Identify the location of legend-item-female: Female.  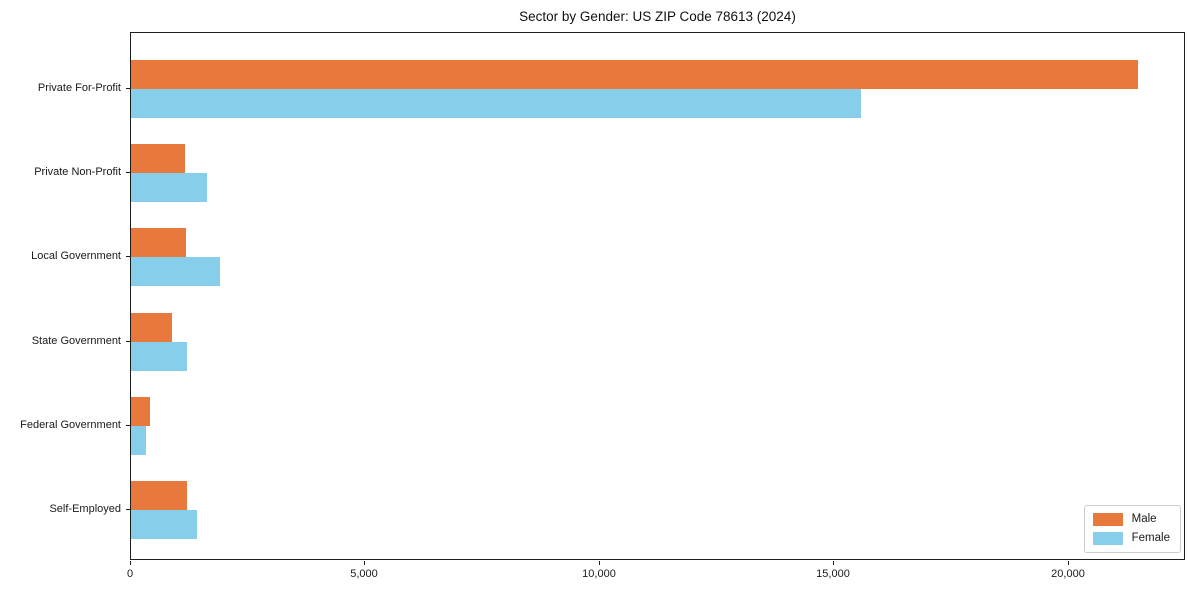
(1131, 538).